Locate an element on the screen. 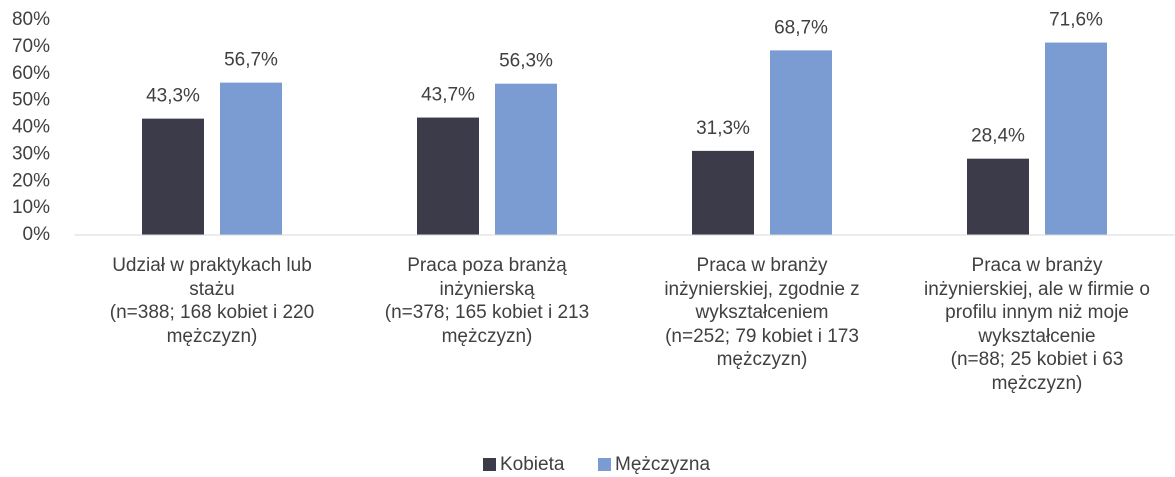 The width and height of the screenshot is (1175, 477). value-label: 71,6% is located at coordinates (1076, 20).